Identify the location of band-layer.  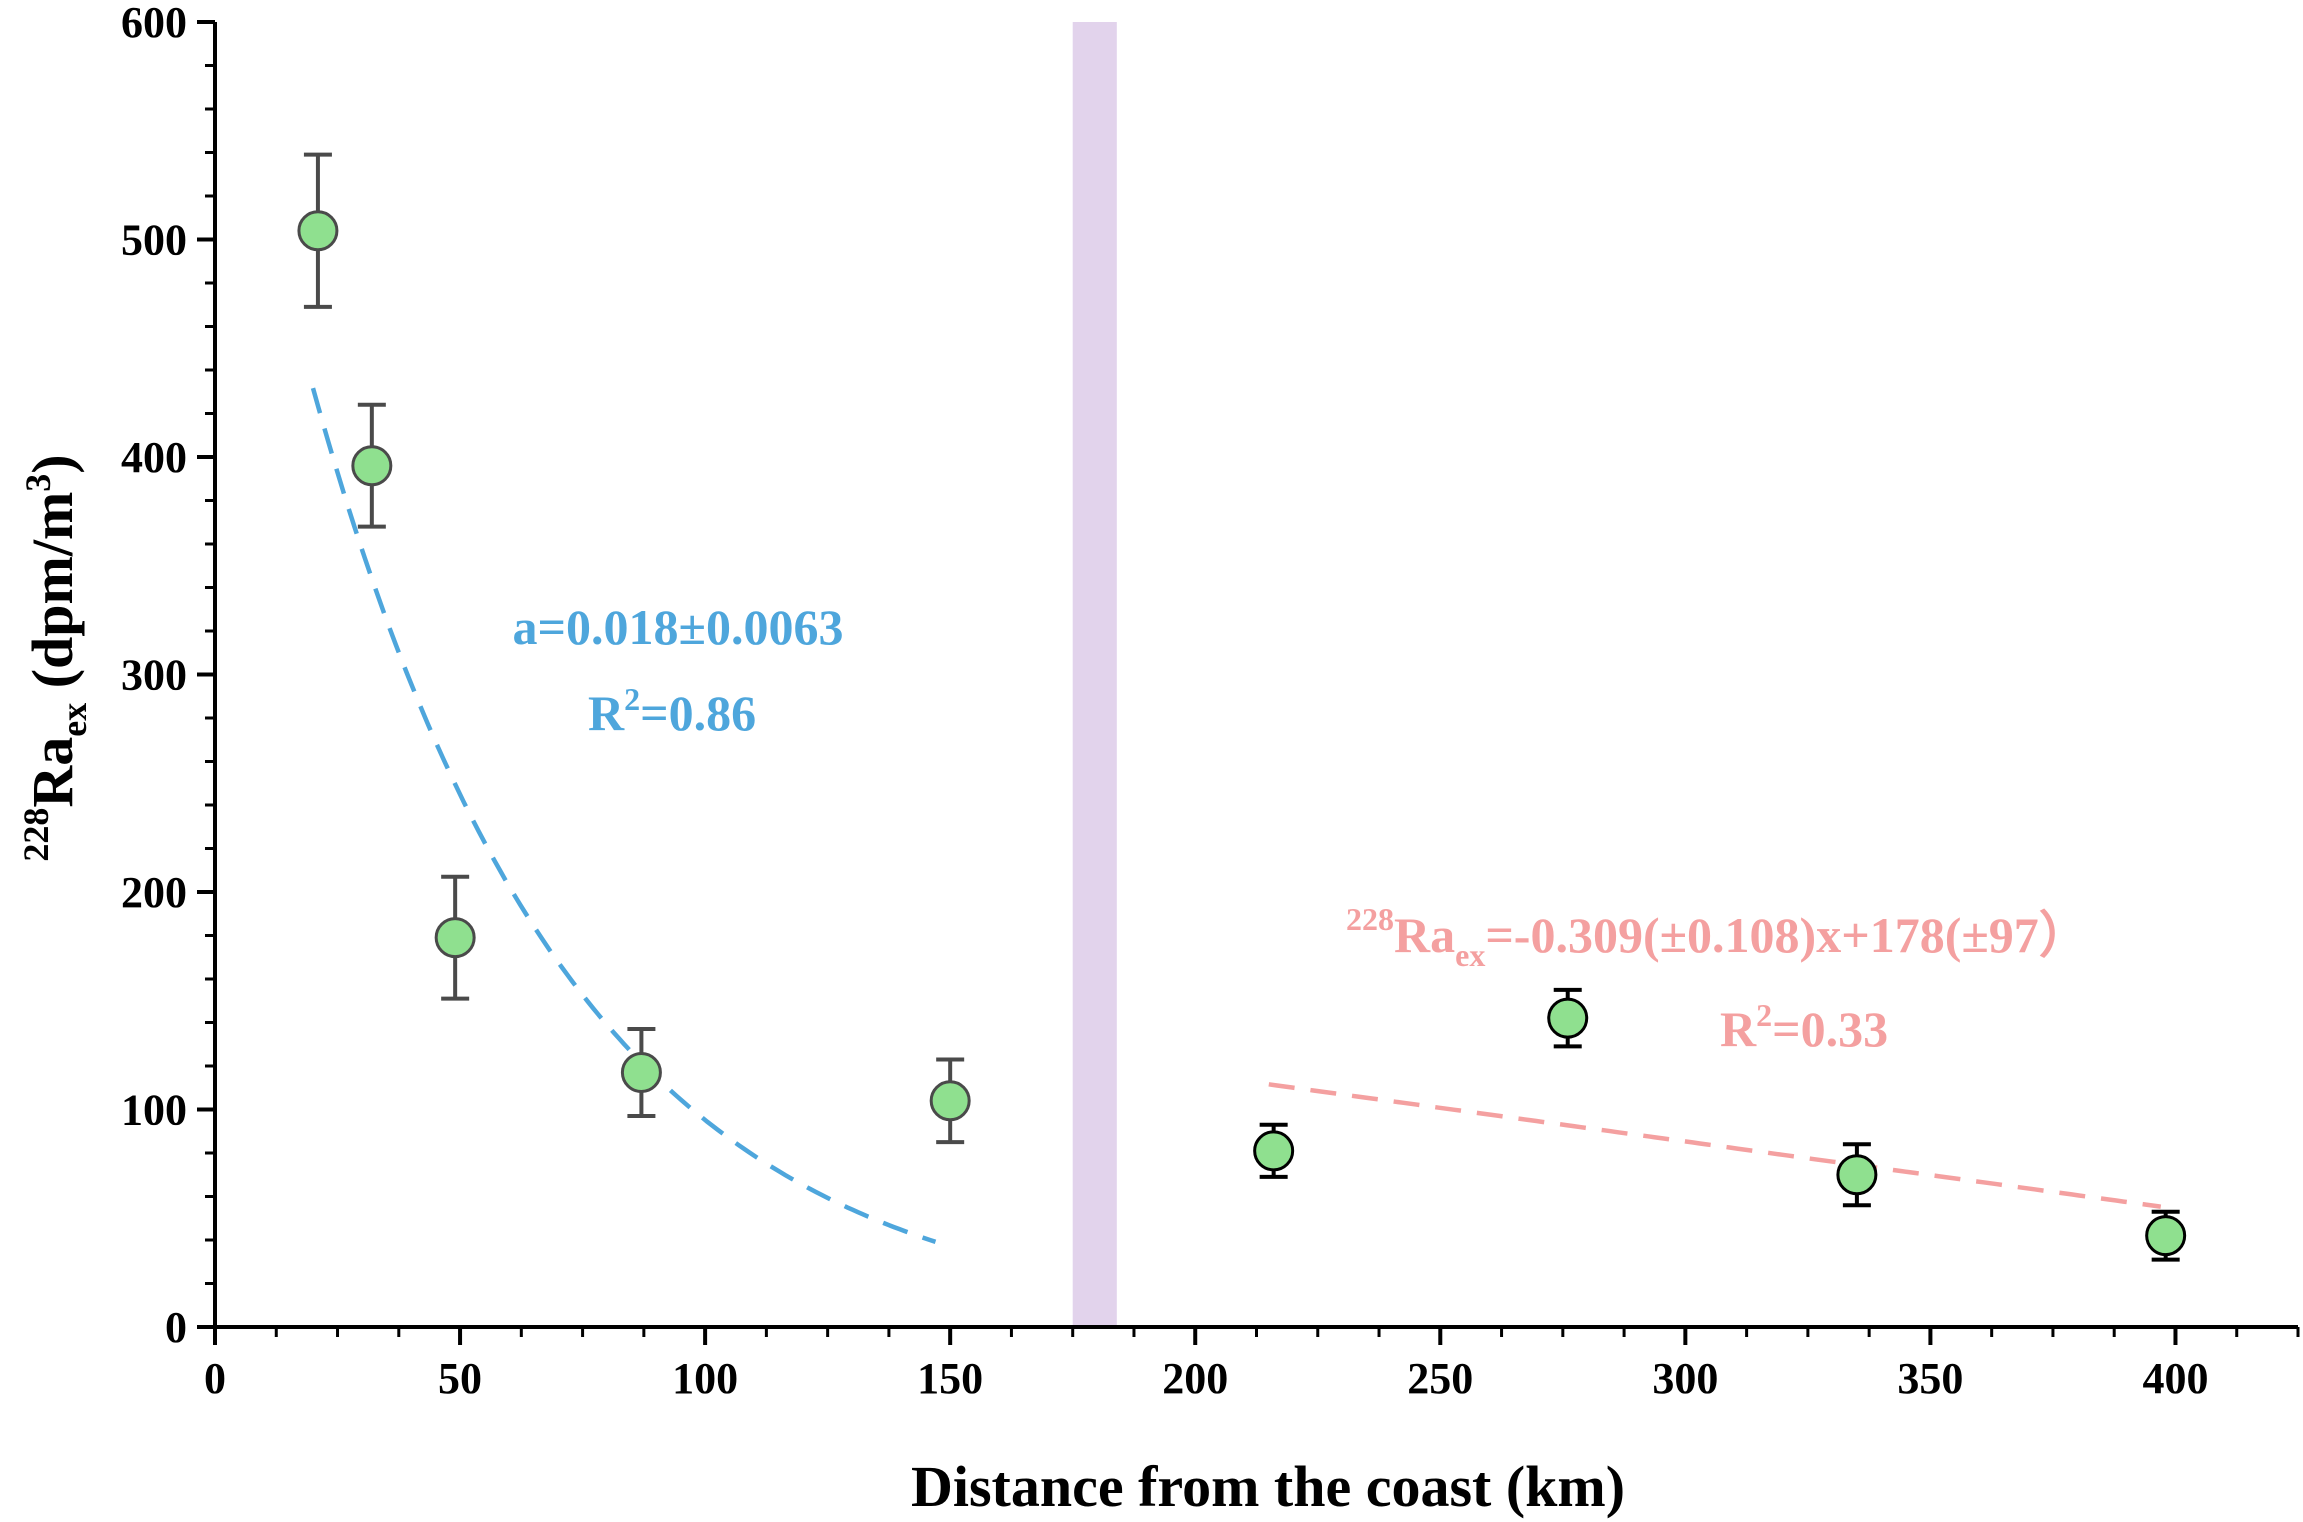
(1094, 674).